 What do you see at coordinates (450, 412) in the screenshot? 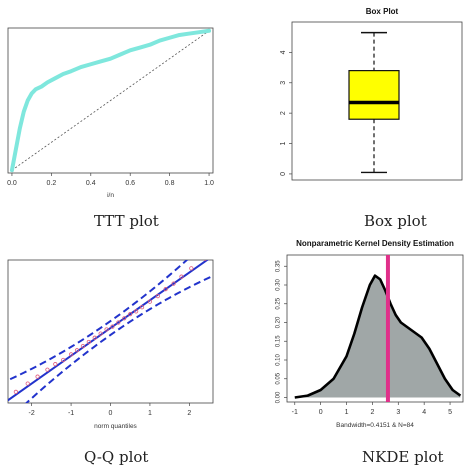
I see `nkde-xtick-label: 5` at bounding box center [450, 412].